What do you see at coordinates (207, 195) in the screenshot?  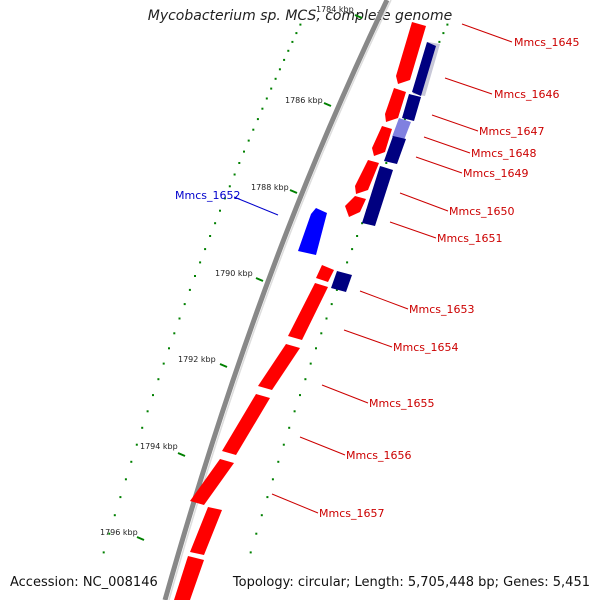 I see `label-mmcs-1652: Mmcs_1652` at bounding box center [207, 195].